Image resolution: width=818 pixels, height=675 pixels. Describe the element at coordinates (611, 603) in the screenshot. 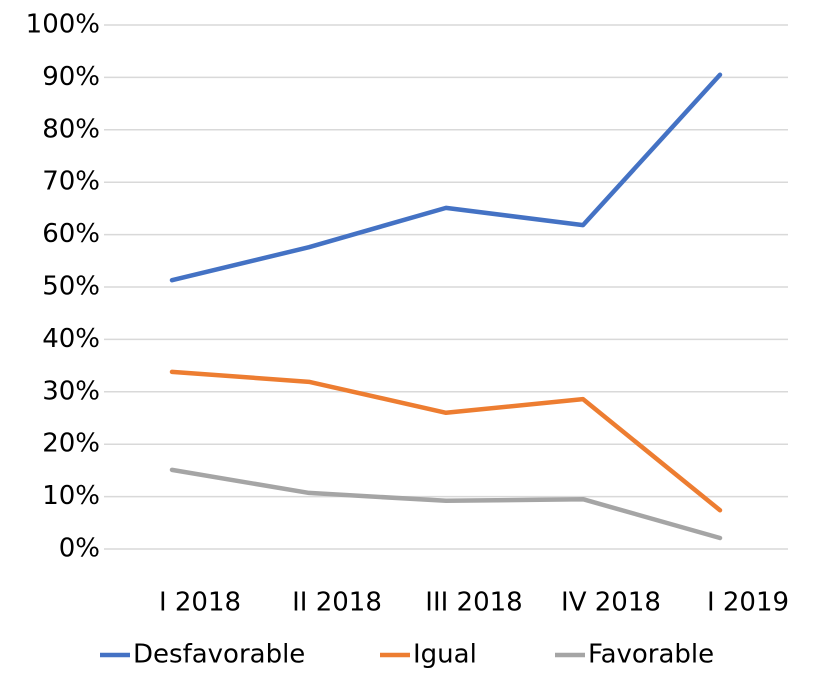

I see `x-tick-label: IV 2018` at that location.